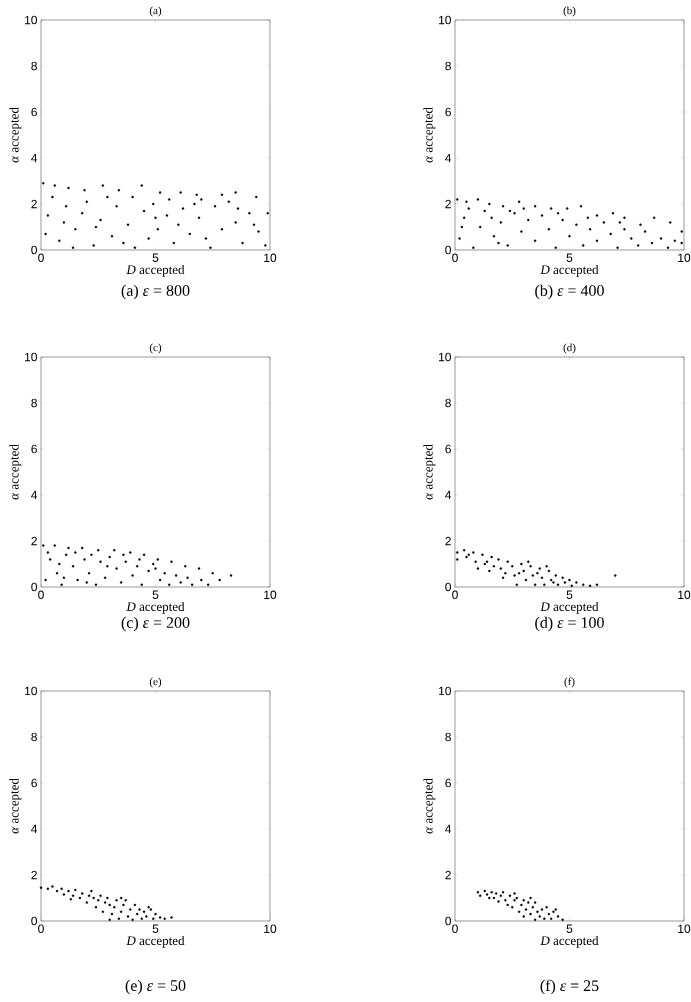 This screenshot has width=691, height=1002. What do you see at coordinates (155, 624) in the screenshot?
I see `text: (c) ε = 200` at bounding box center [155, 624].